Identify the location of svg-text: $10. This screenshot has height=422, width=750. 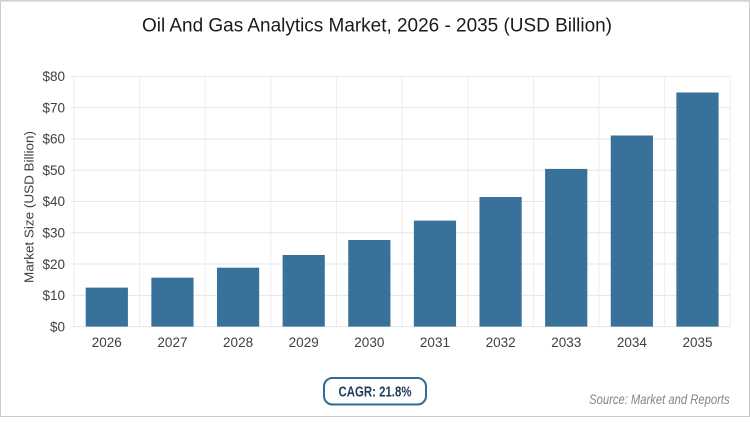
(53, 295).